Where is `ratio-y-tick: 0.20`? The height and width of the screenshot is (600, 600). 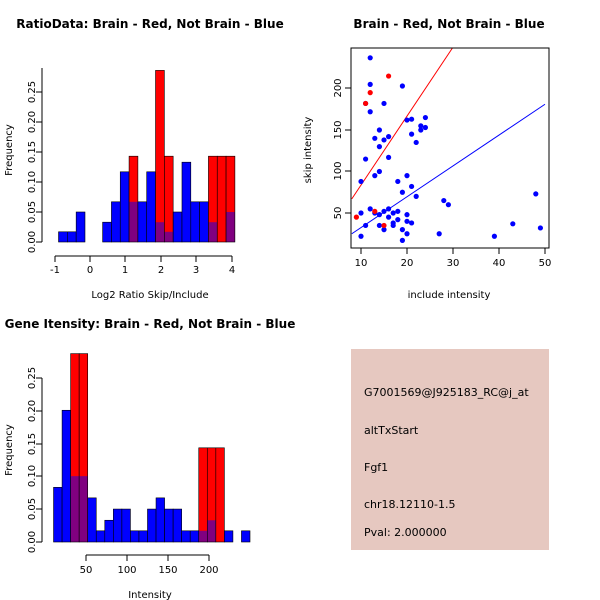 ratio-y-tick: 0.20 is located at coordinates (32, 122).